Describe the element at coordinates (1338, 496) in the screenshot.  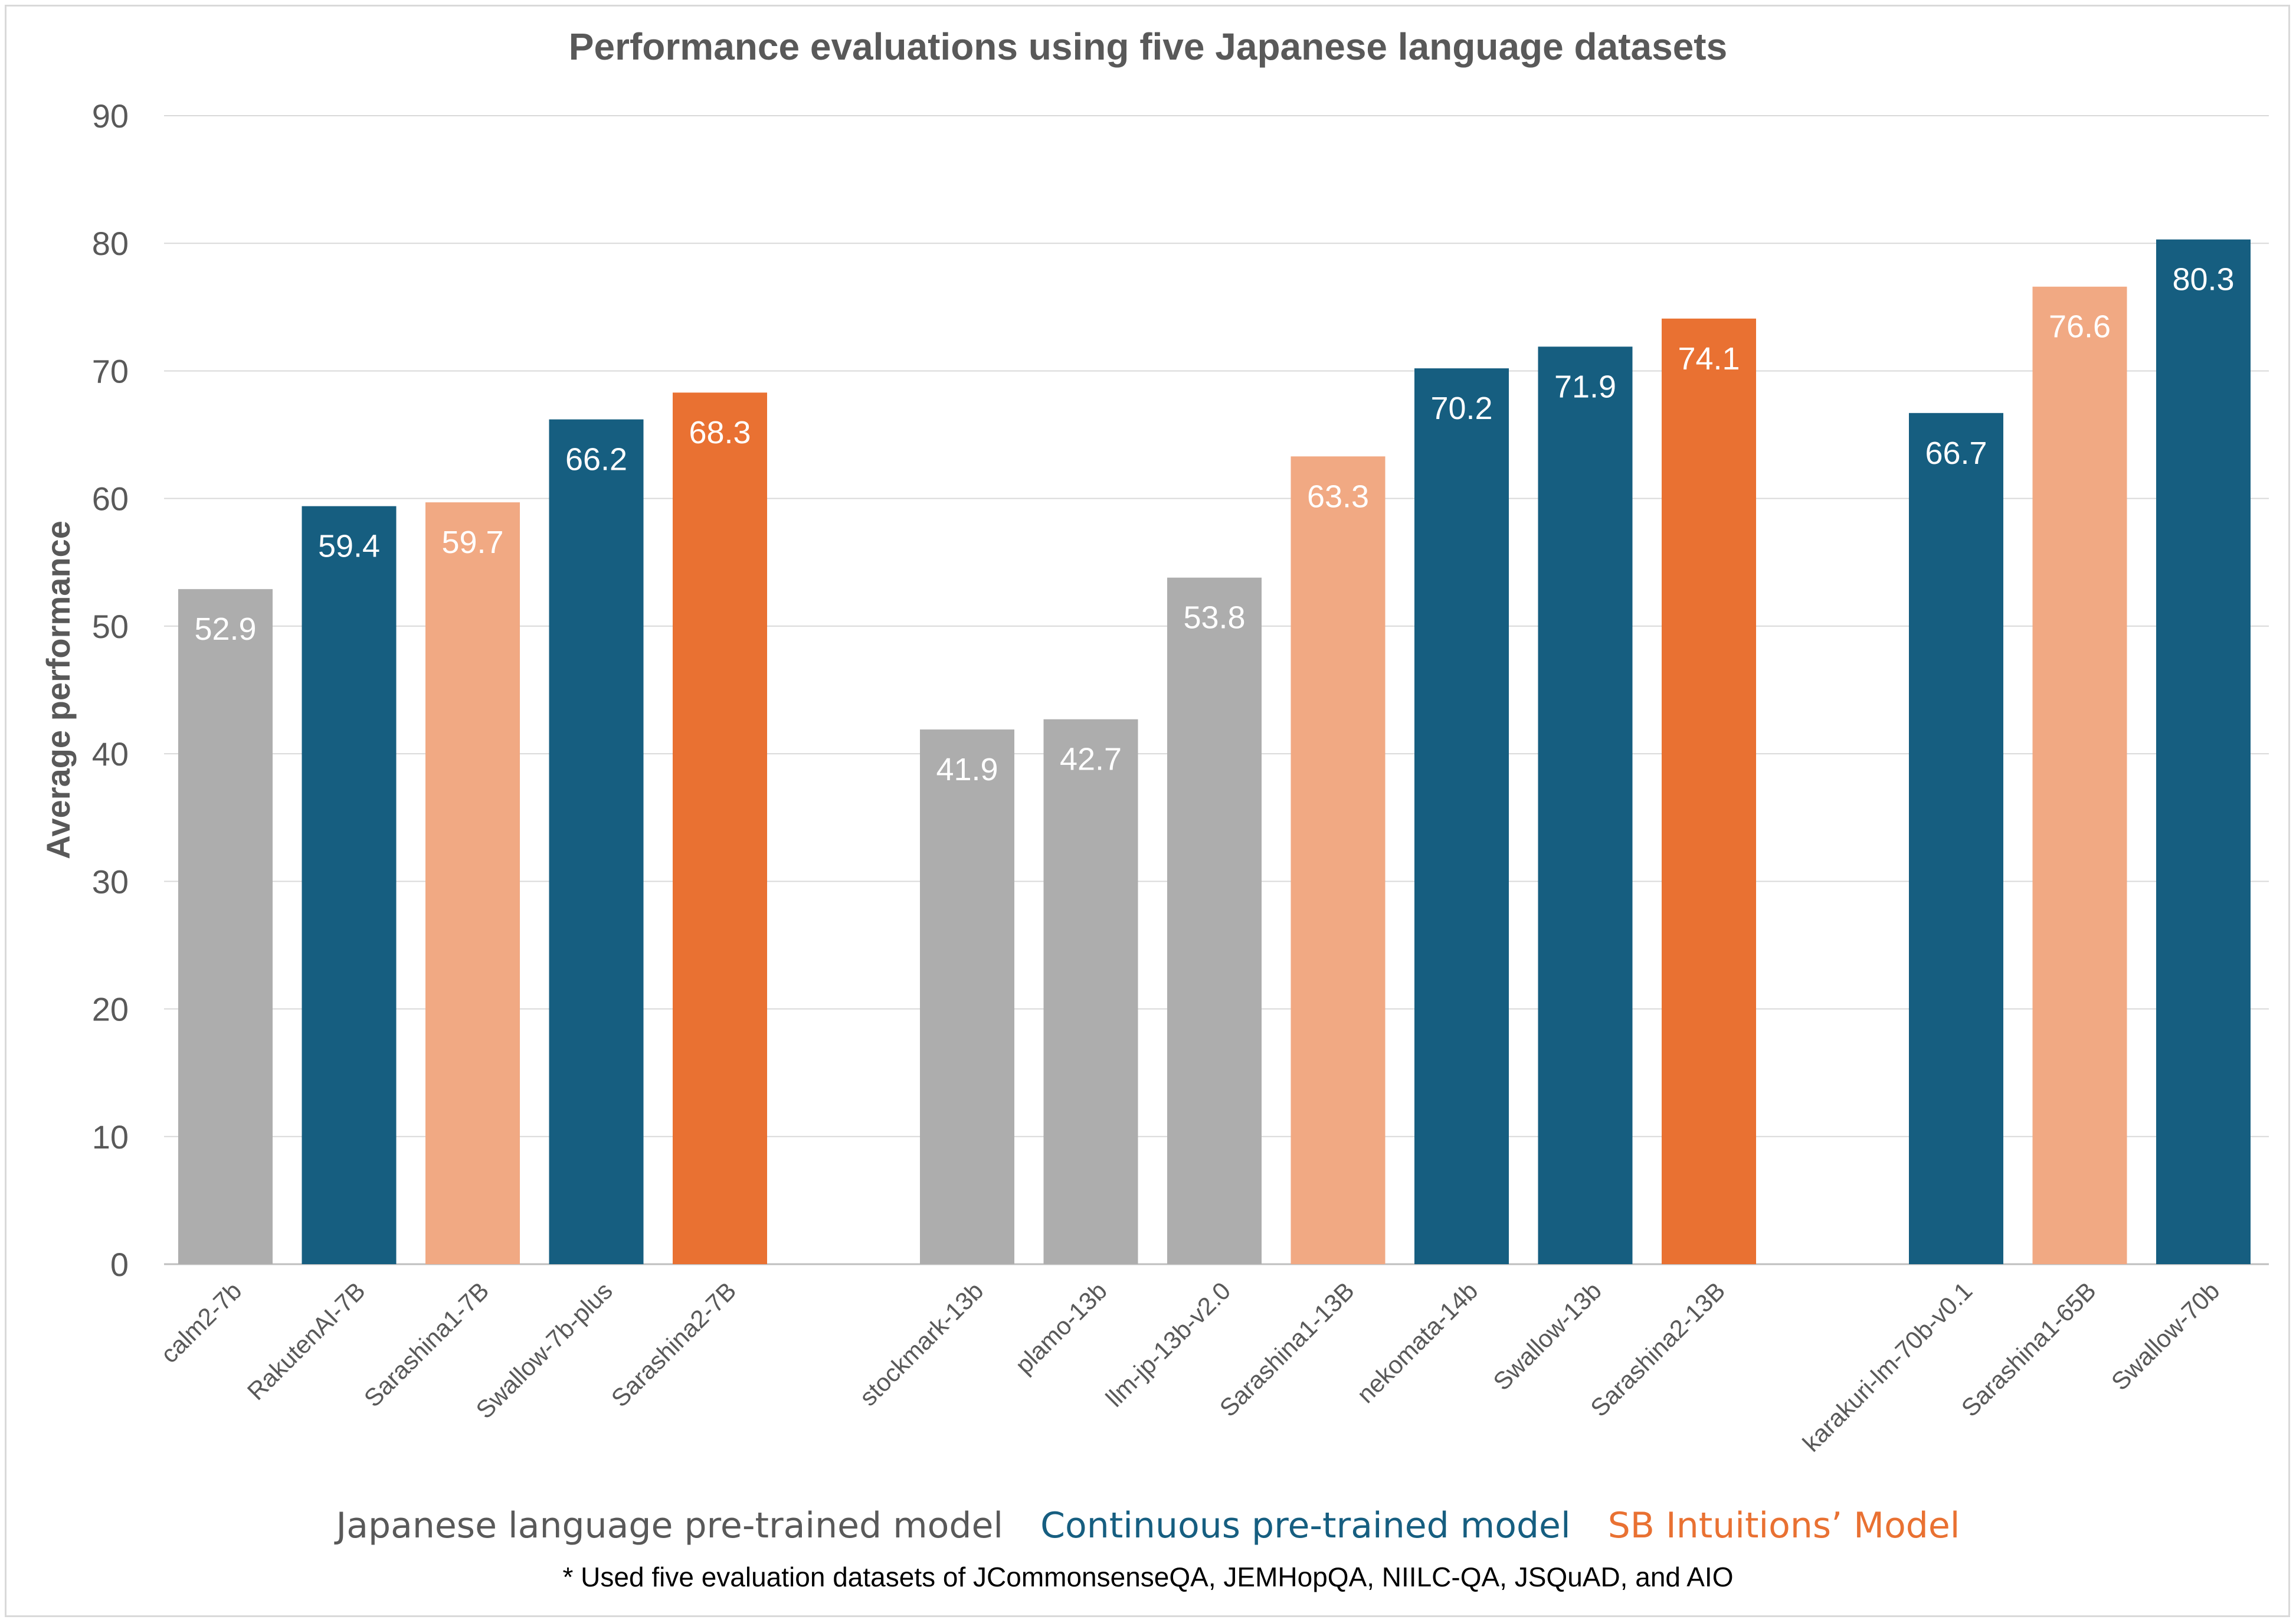
I see `data-label: 63.3` at that location.